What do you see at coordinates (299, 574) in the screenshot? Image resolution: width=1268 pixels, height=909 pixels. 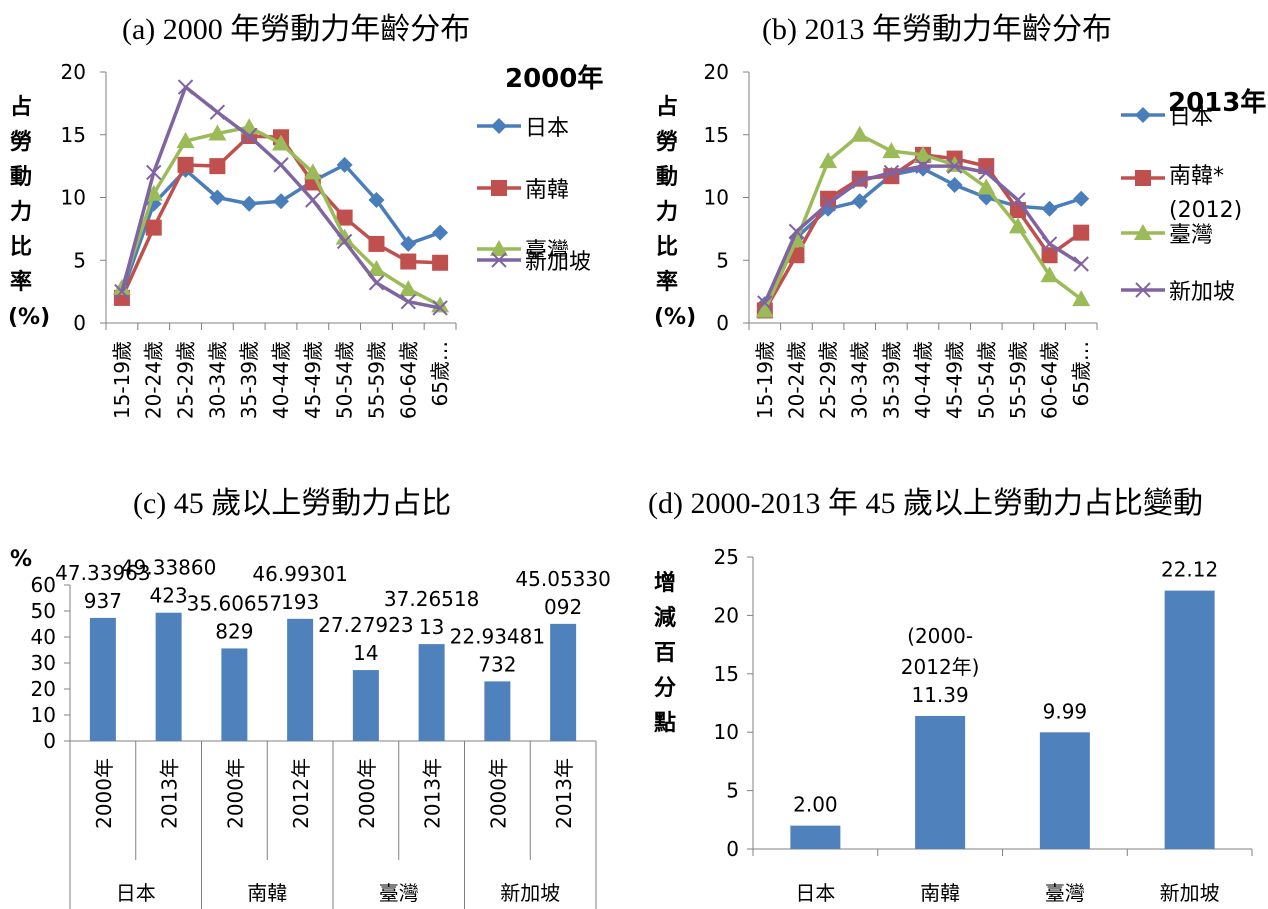 I see `chart-c-data-label: 46.99301` at bounding box center [299, 574].